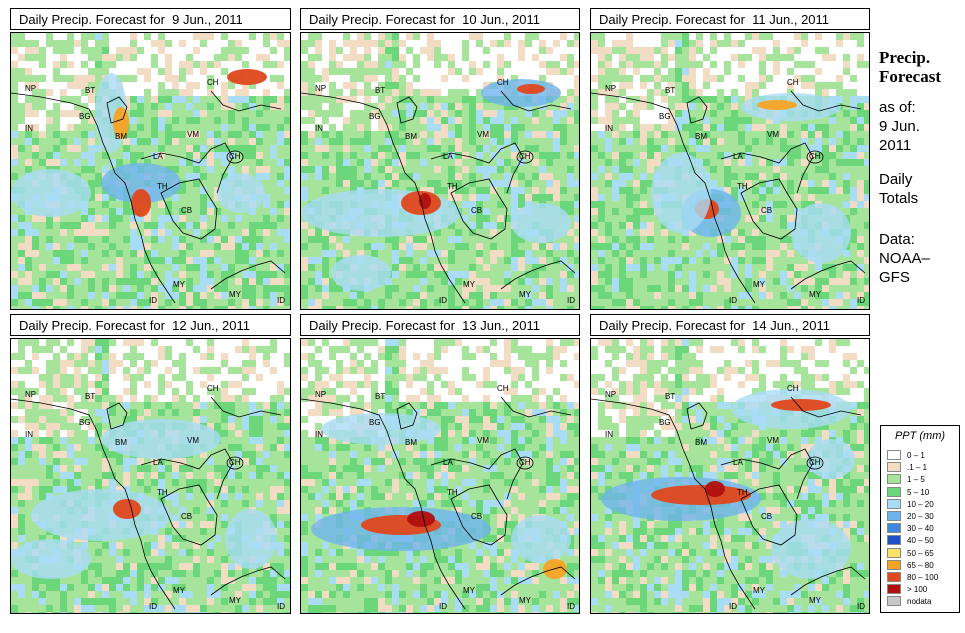 The image size is (965, 633). I want to click on legend-label: 80 – 100, so click(923, 577).